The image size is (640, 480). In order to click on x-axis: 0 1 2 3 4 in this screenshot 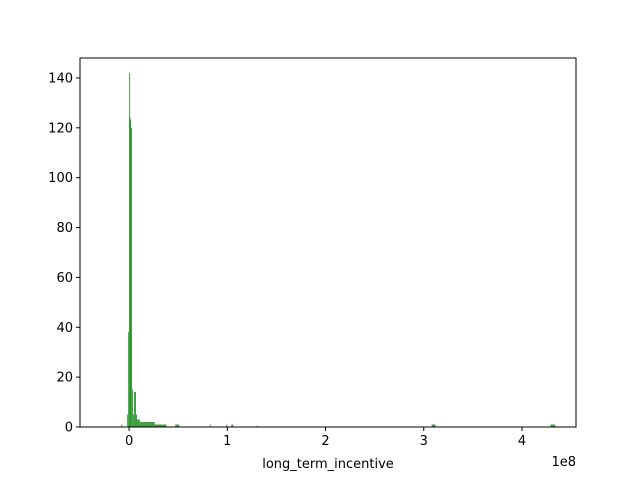, I will do `click(325, 438)`.